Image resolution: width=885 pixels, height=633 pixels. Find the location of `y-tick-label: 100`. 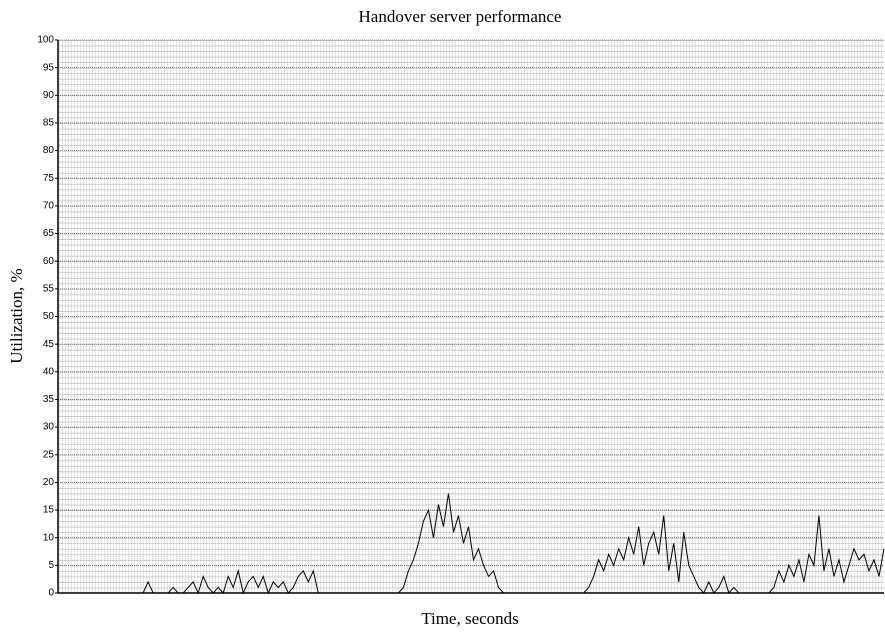

y-tick-label: 100 is located at coordinates (45, 40).